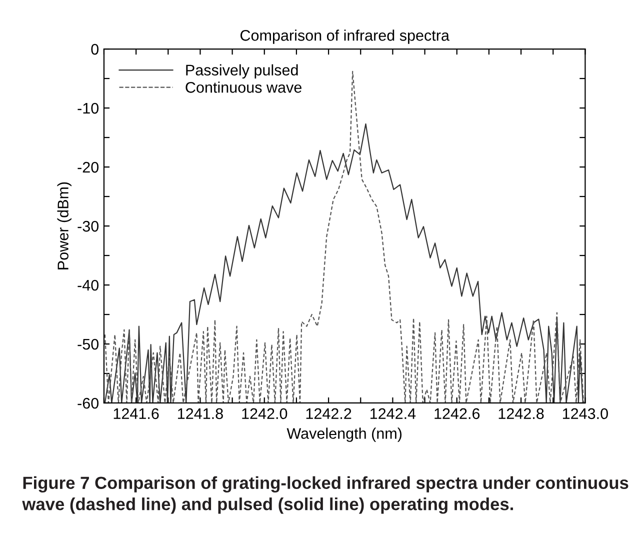  Describe the element at coordinates (244, 87) in the screenshot. I see `legend-label: Continuous wave` at that location.